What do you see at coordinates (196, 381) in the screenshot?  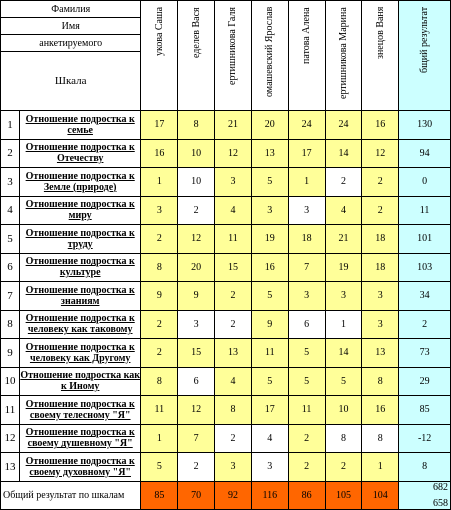 I see `score-cell: 6` at bounding box center [196, 381].